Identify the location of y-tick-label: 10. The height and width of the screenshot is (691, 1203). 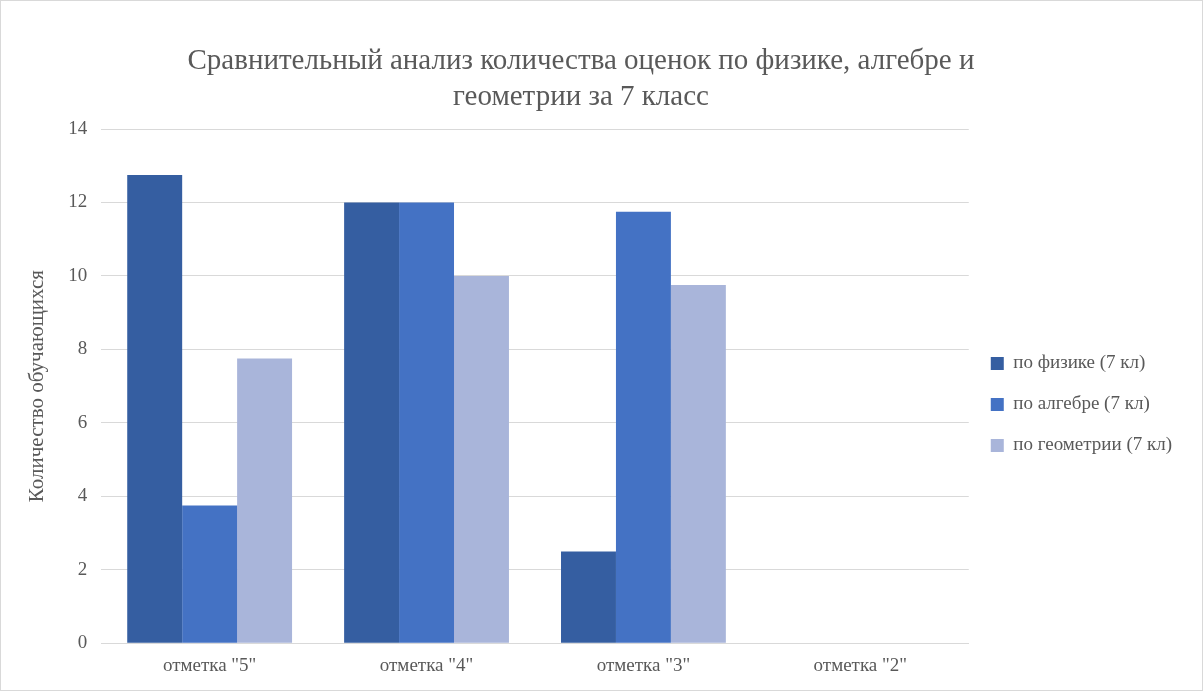
(78, 274).